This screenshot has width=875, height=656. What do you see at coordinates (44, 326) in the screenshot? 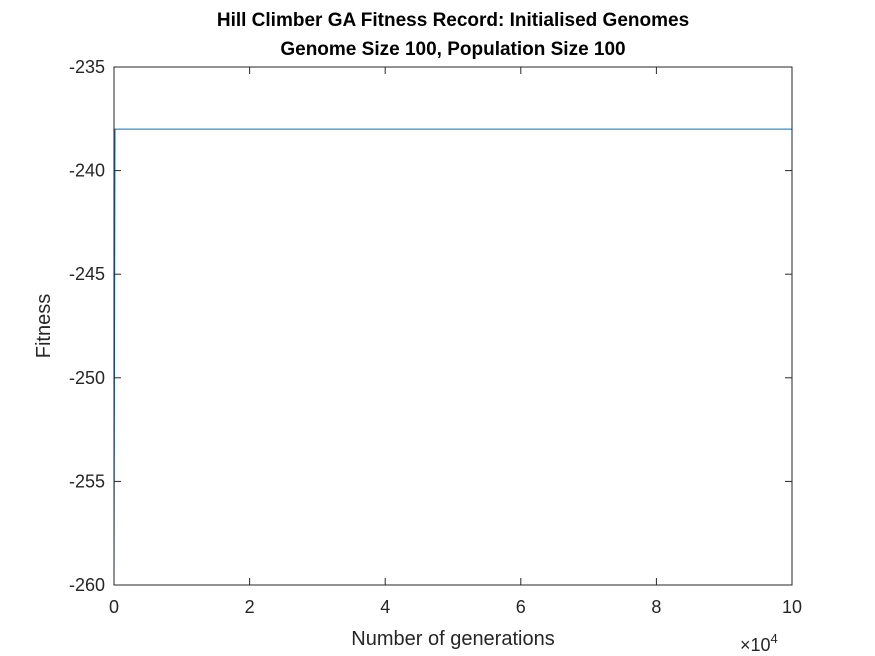
I see `y-axis-label: Fitness` at bounding box center [44, 326].